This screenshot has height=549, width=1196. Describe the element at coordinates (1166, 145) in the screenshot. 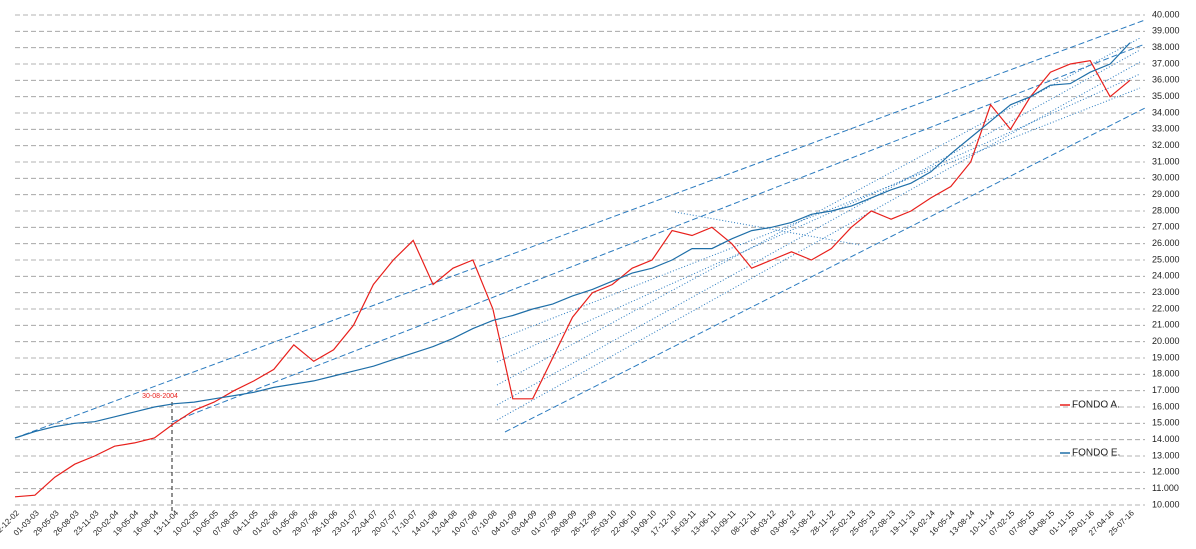

I see `y-tick-label: 32.000` at that location.